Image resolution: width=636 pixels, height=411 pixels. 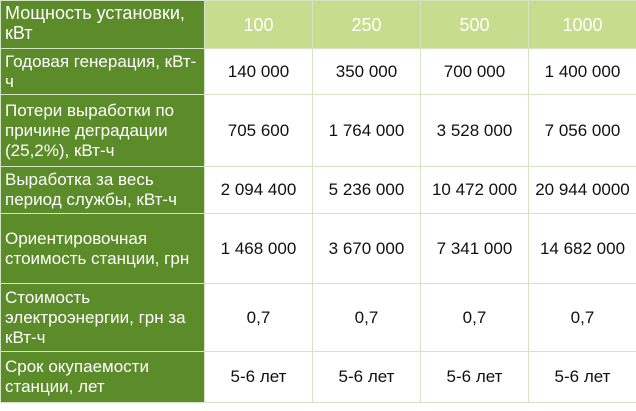 What do you see at coordinates (366, 24) in the screenshot?
I see `column-header-250kw: 250` at bounding box center [366, 24].